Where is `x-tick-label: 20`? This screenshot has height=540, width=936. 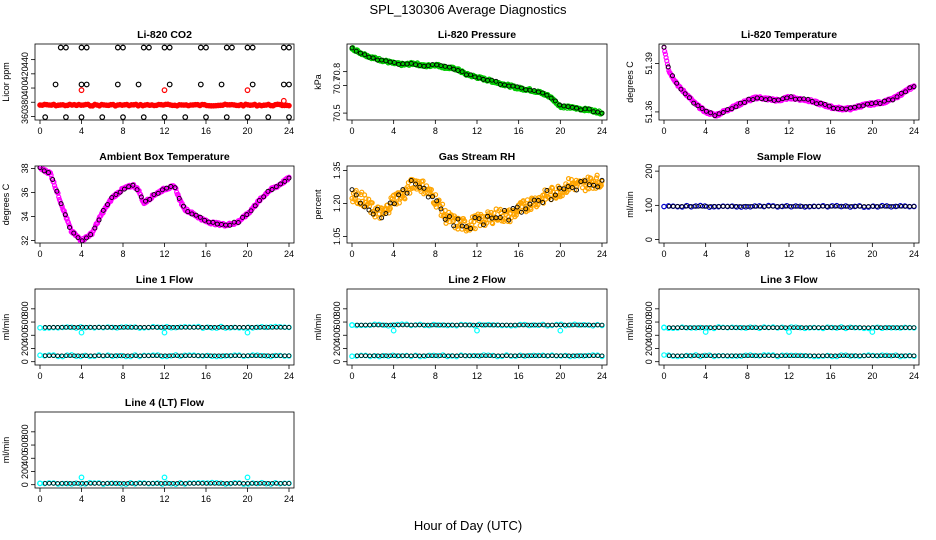 x-tick-label: 20 is located at coordinates (247, 499).